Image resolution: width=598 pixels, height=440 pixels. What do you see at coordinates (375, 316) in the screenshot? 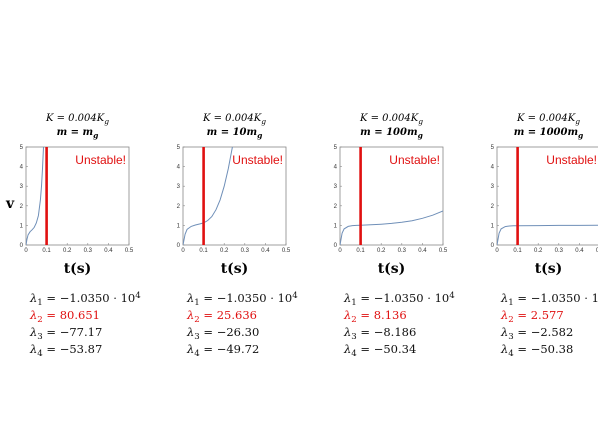
I see `eigenvalue-2: λ2​ = 8.136` at bounding box center [375, 316].